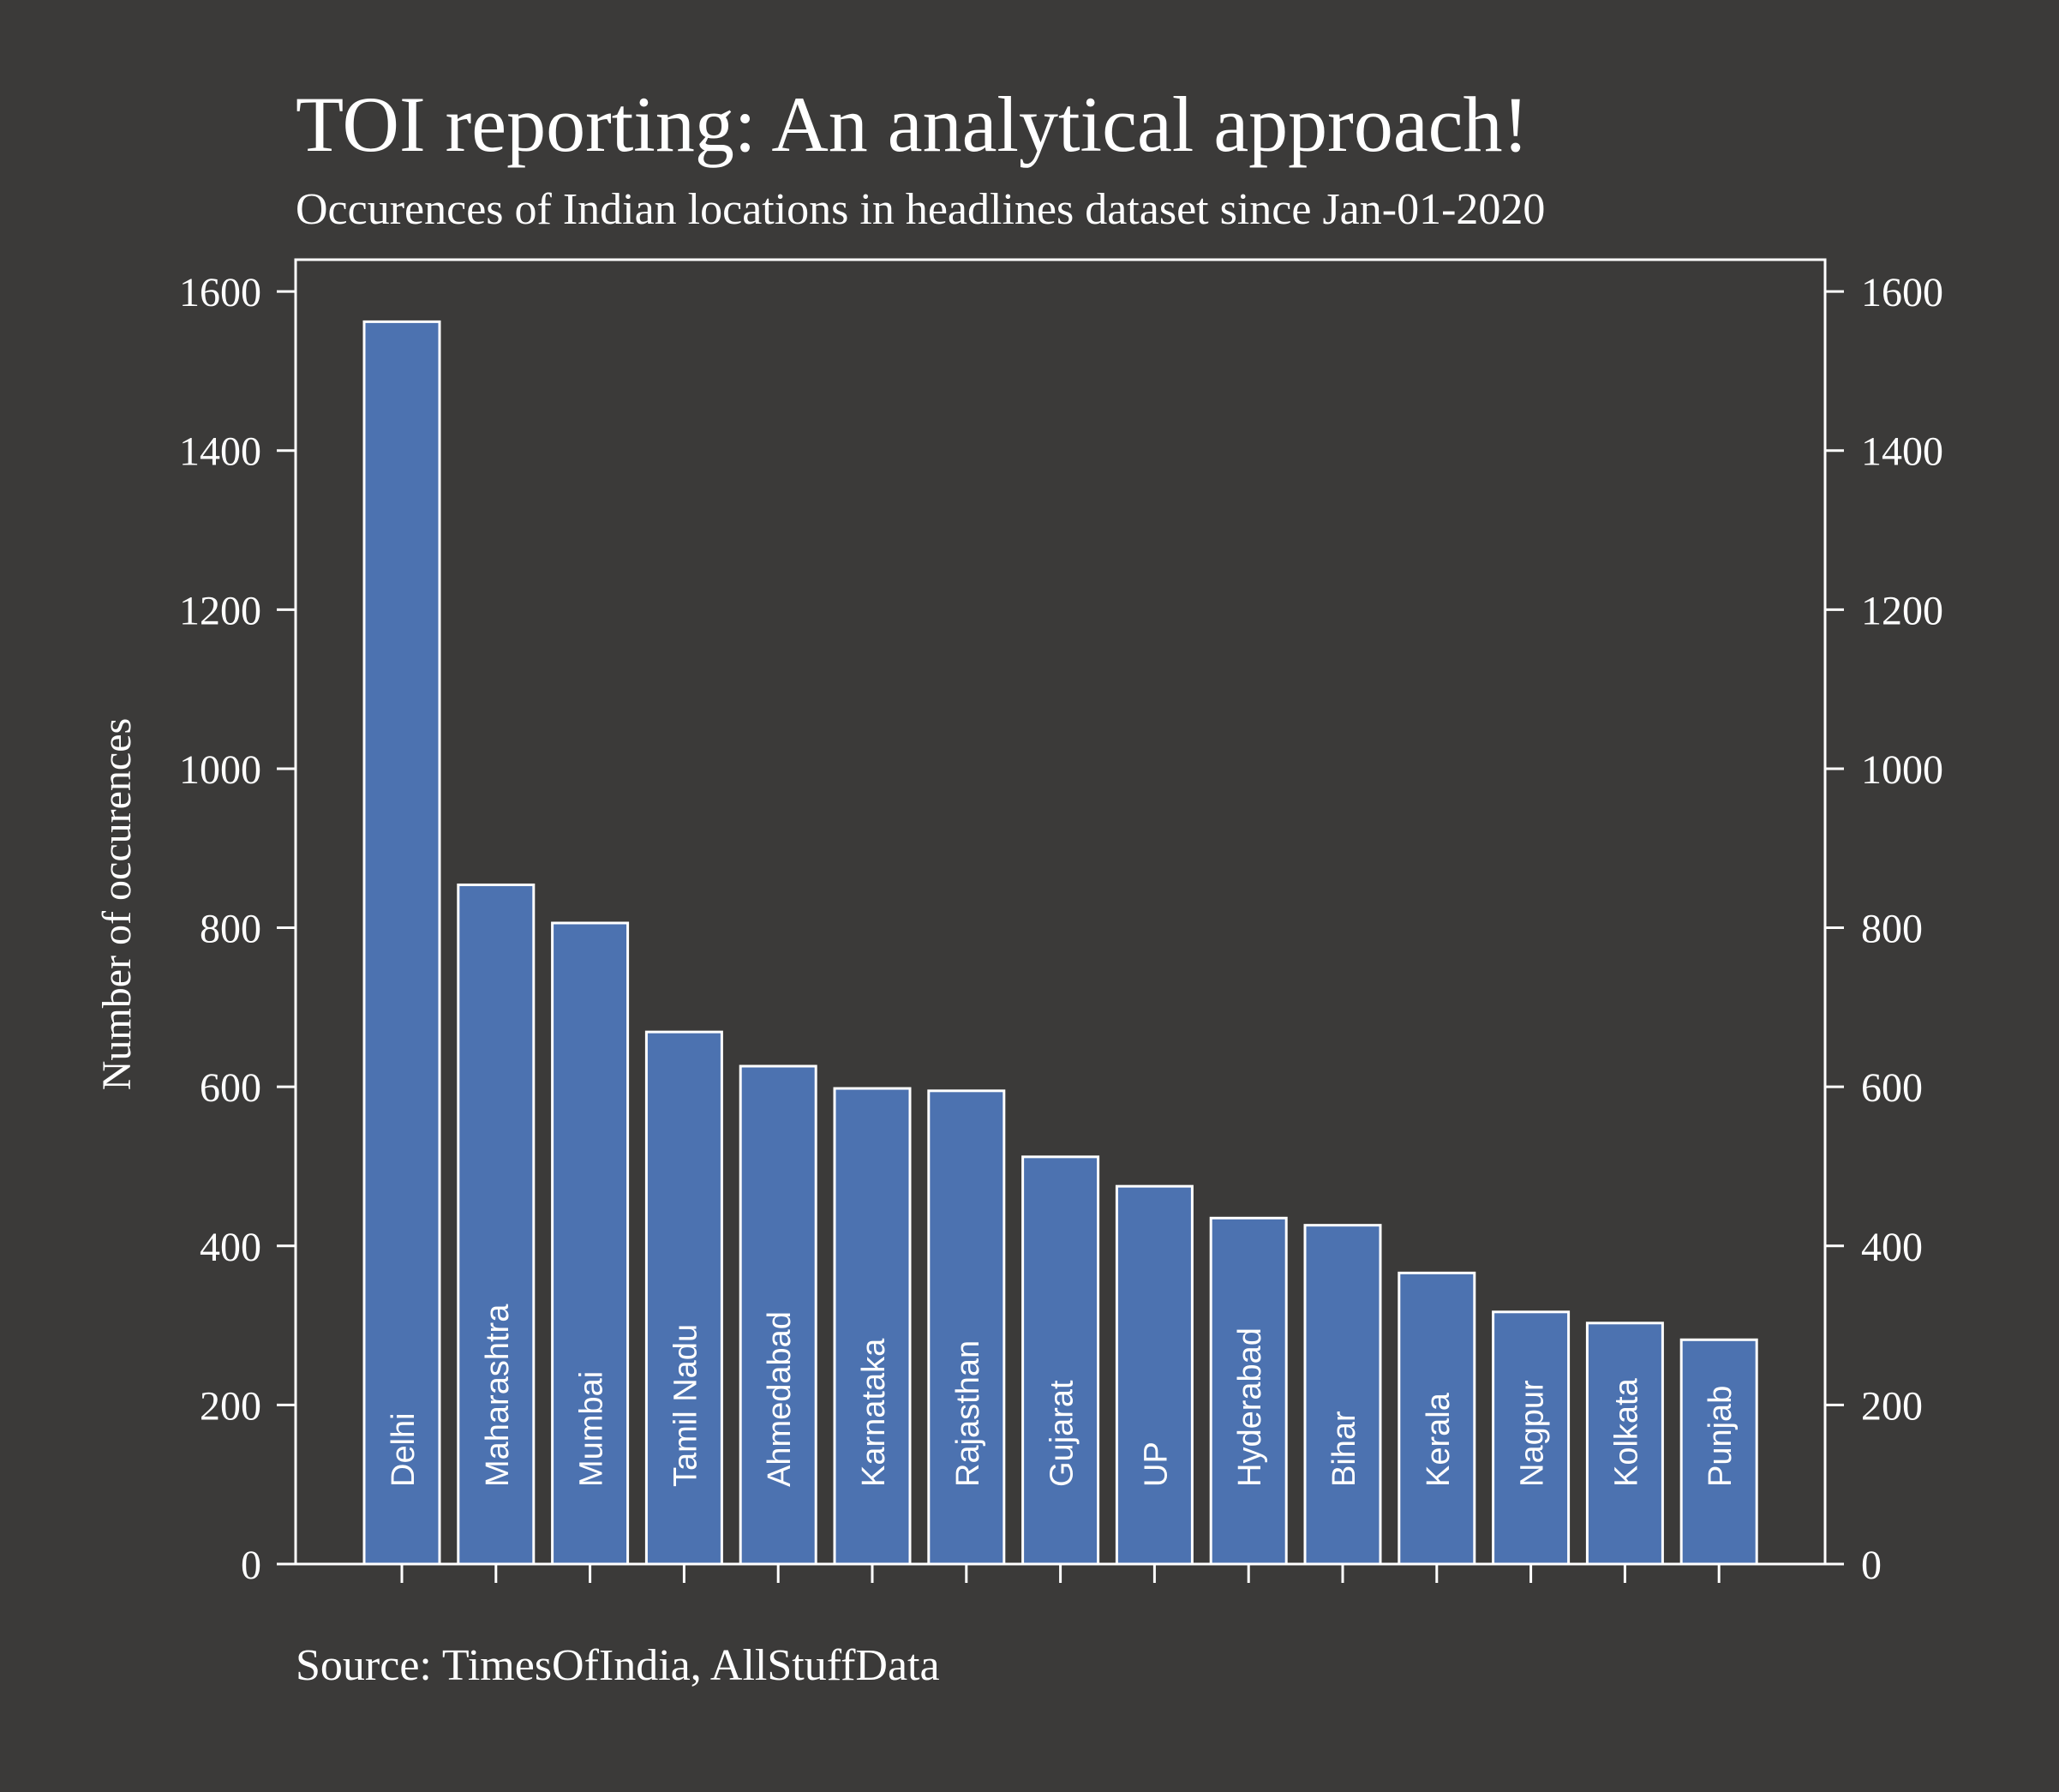 The image size is (2059, 1792). What do you see at coordinates (117, 904) in the screenshot?
I see `y-axis-label: Number of occurences` at bounding box center [117, 904].